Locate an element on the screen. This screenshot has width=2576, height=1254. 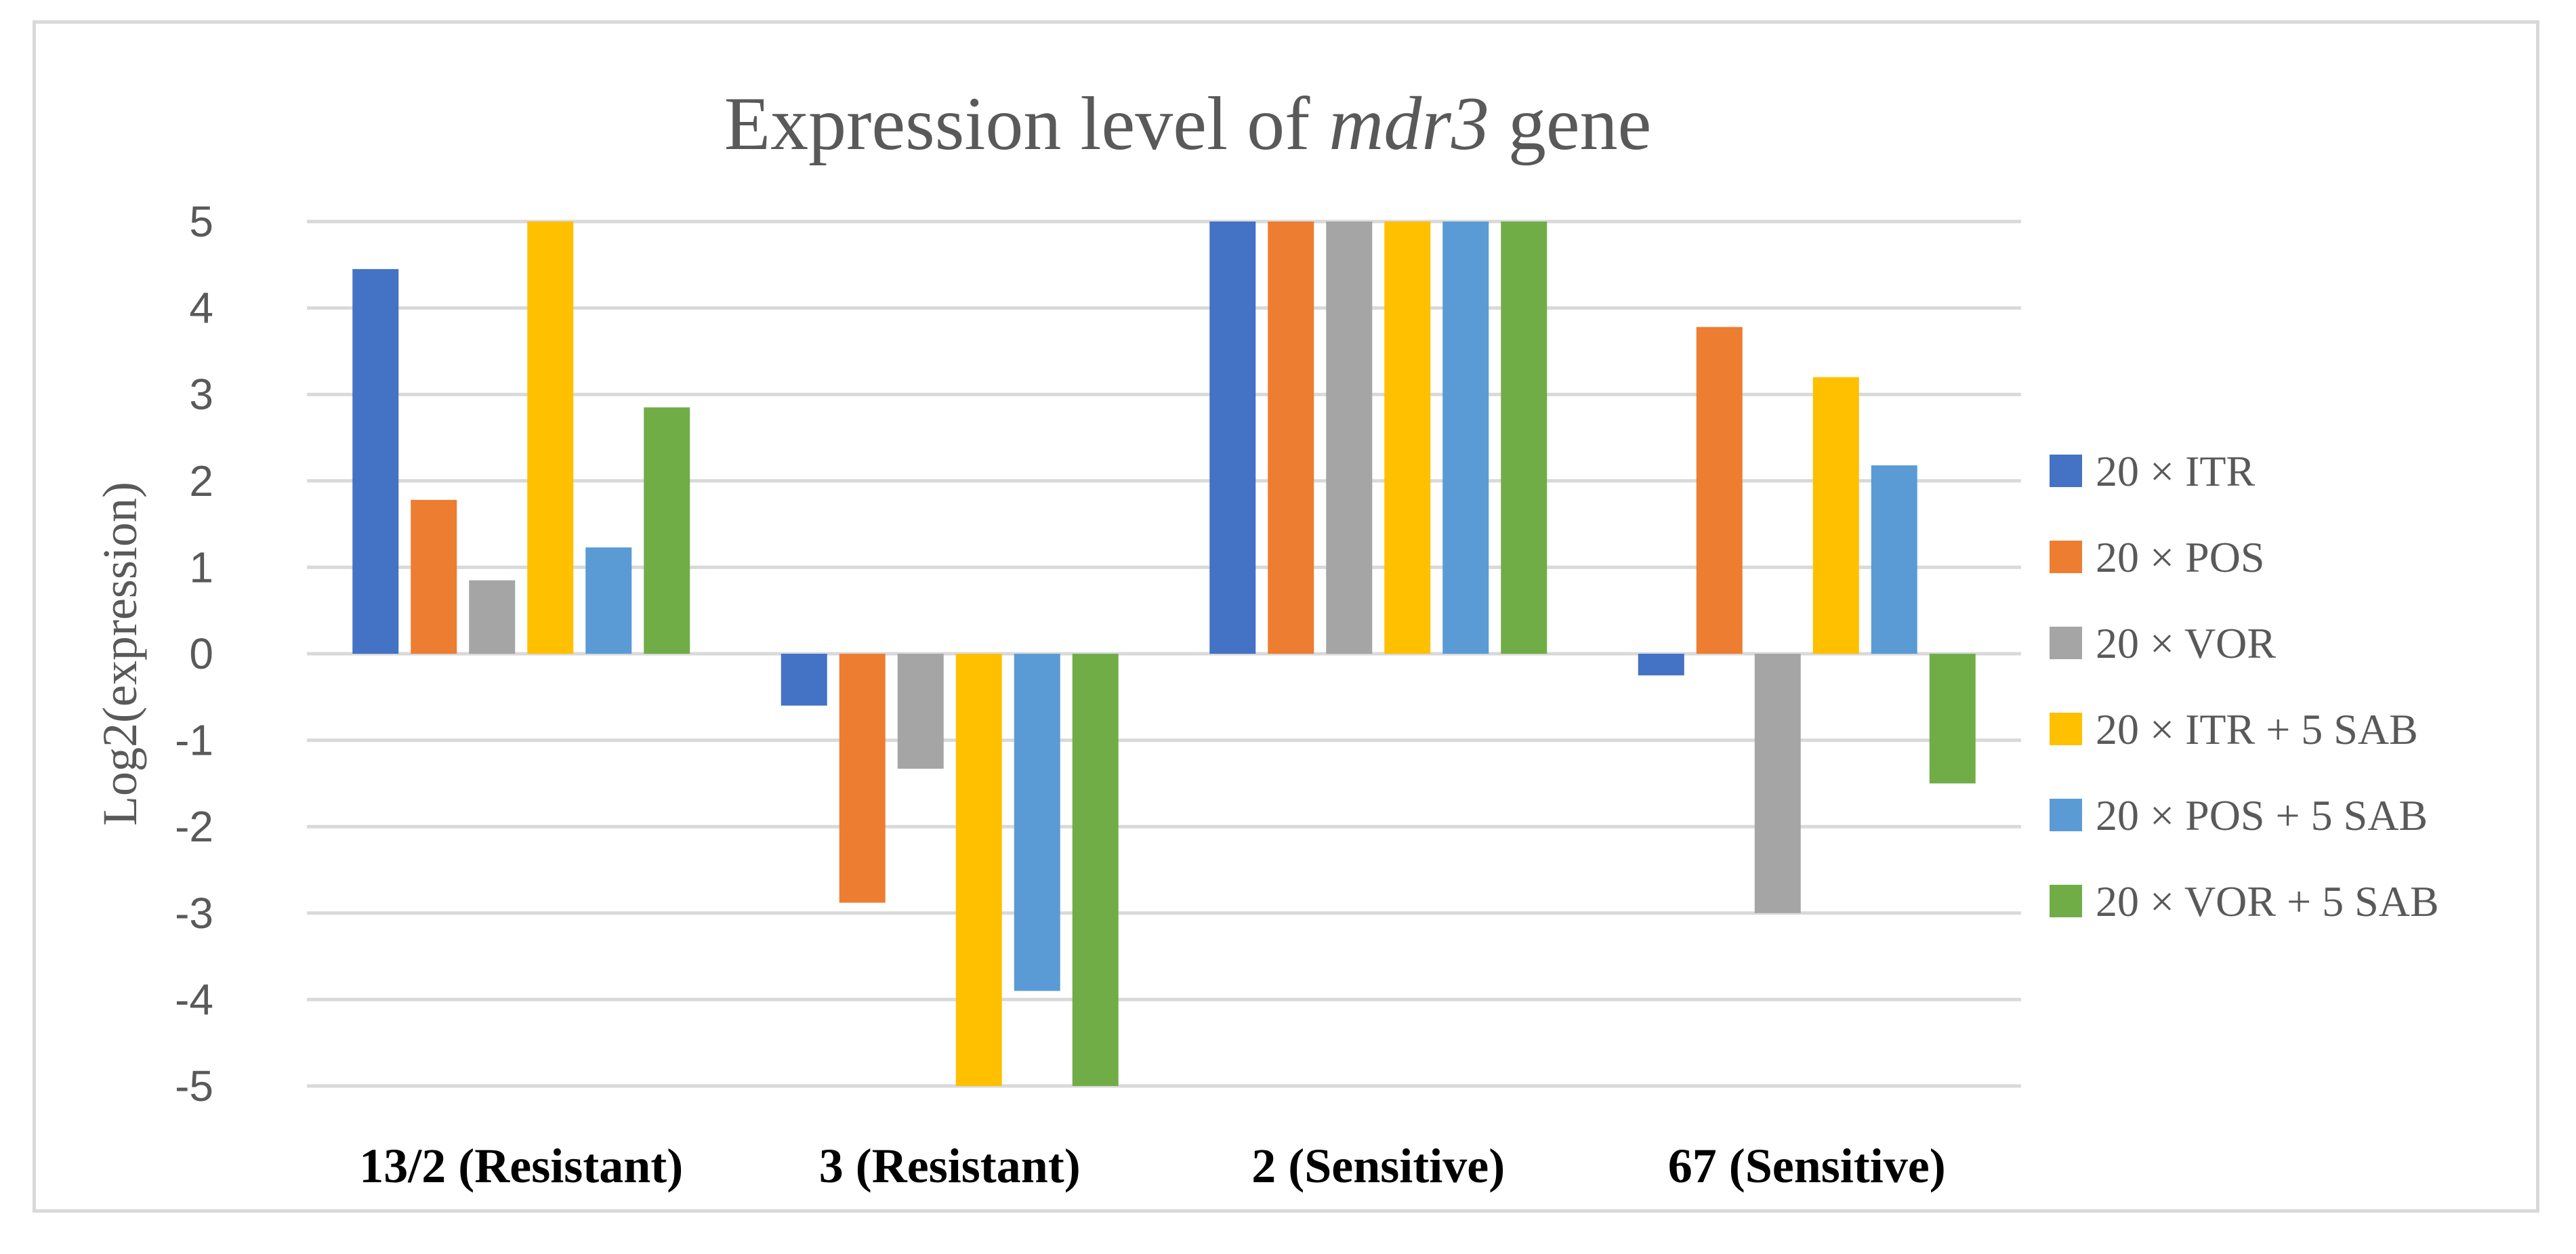
legend-label: 20 × ITR is located at coordinates (2176, 471).